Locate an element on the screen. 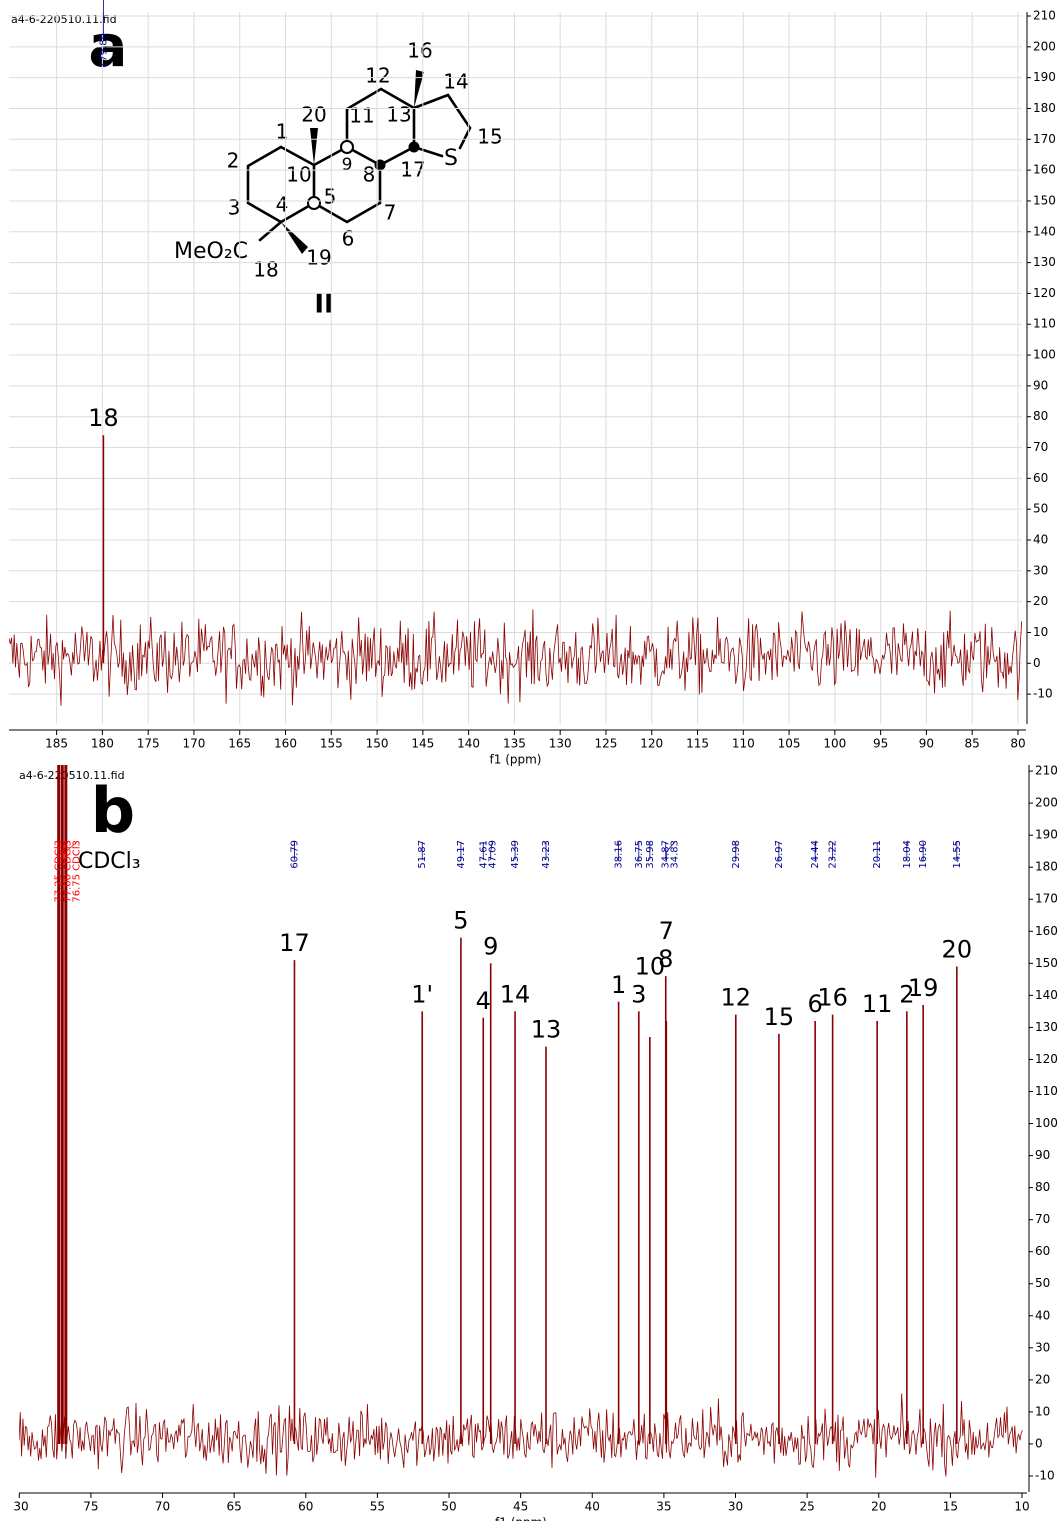 The height and width of the screenshot is (1521, 1061). y-tick-label: 180 is located at coordinates (1046, 867).